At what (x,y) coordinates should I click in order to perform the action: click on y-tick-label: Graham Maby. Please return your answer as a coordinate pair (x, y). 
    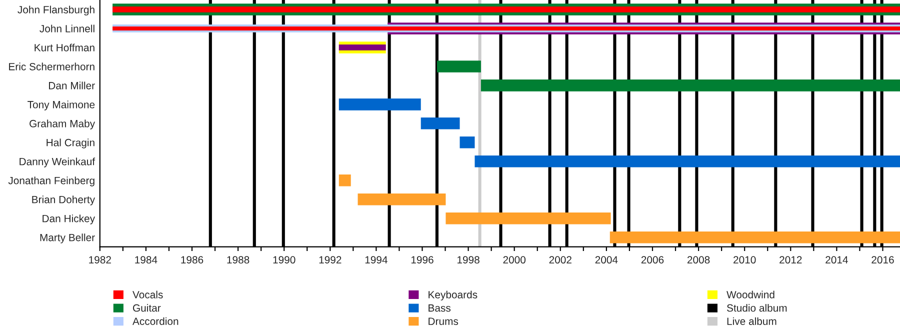
    Looking at the image, I should click on (63, 125).